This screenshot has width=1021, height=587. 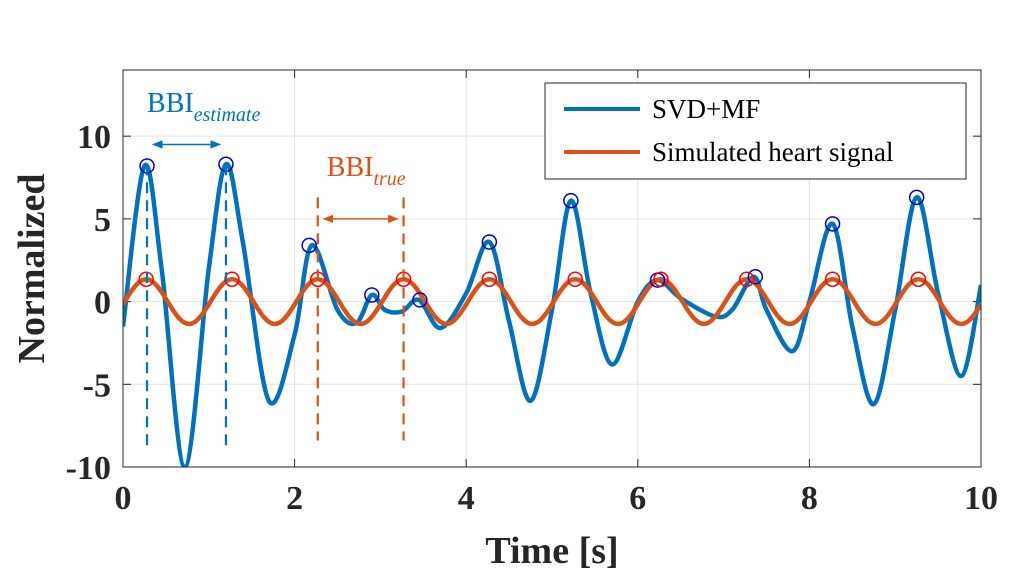 I want to click on x-tick-label: 6, so click(x=637, y=498).